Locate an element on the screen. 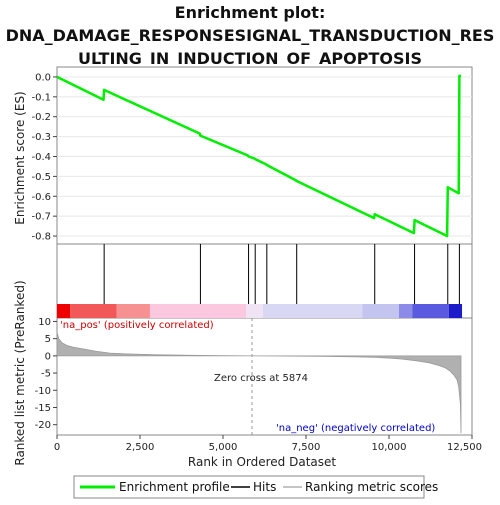 This screenshot has height=505, width=500. neg-correlated-label: 'na_neg' (negatively correlated) is located at coordinates (355, 428).